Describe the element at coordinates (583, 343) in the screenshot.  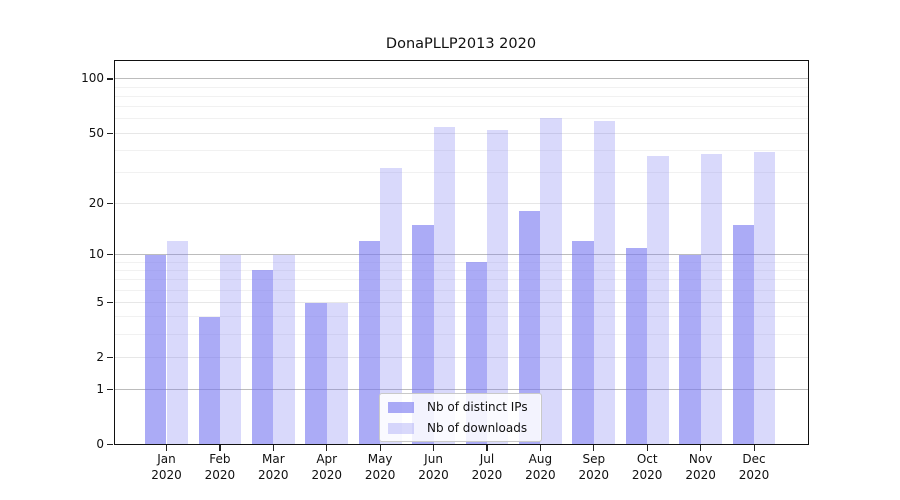
I see `bar-distinct-ips-sep` at that location.